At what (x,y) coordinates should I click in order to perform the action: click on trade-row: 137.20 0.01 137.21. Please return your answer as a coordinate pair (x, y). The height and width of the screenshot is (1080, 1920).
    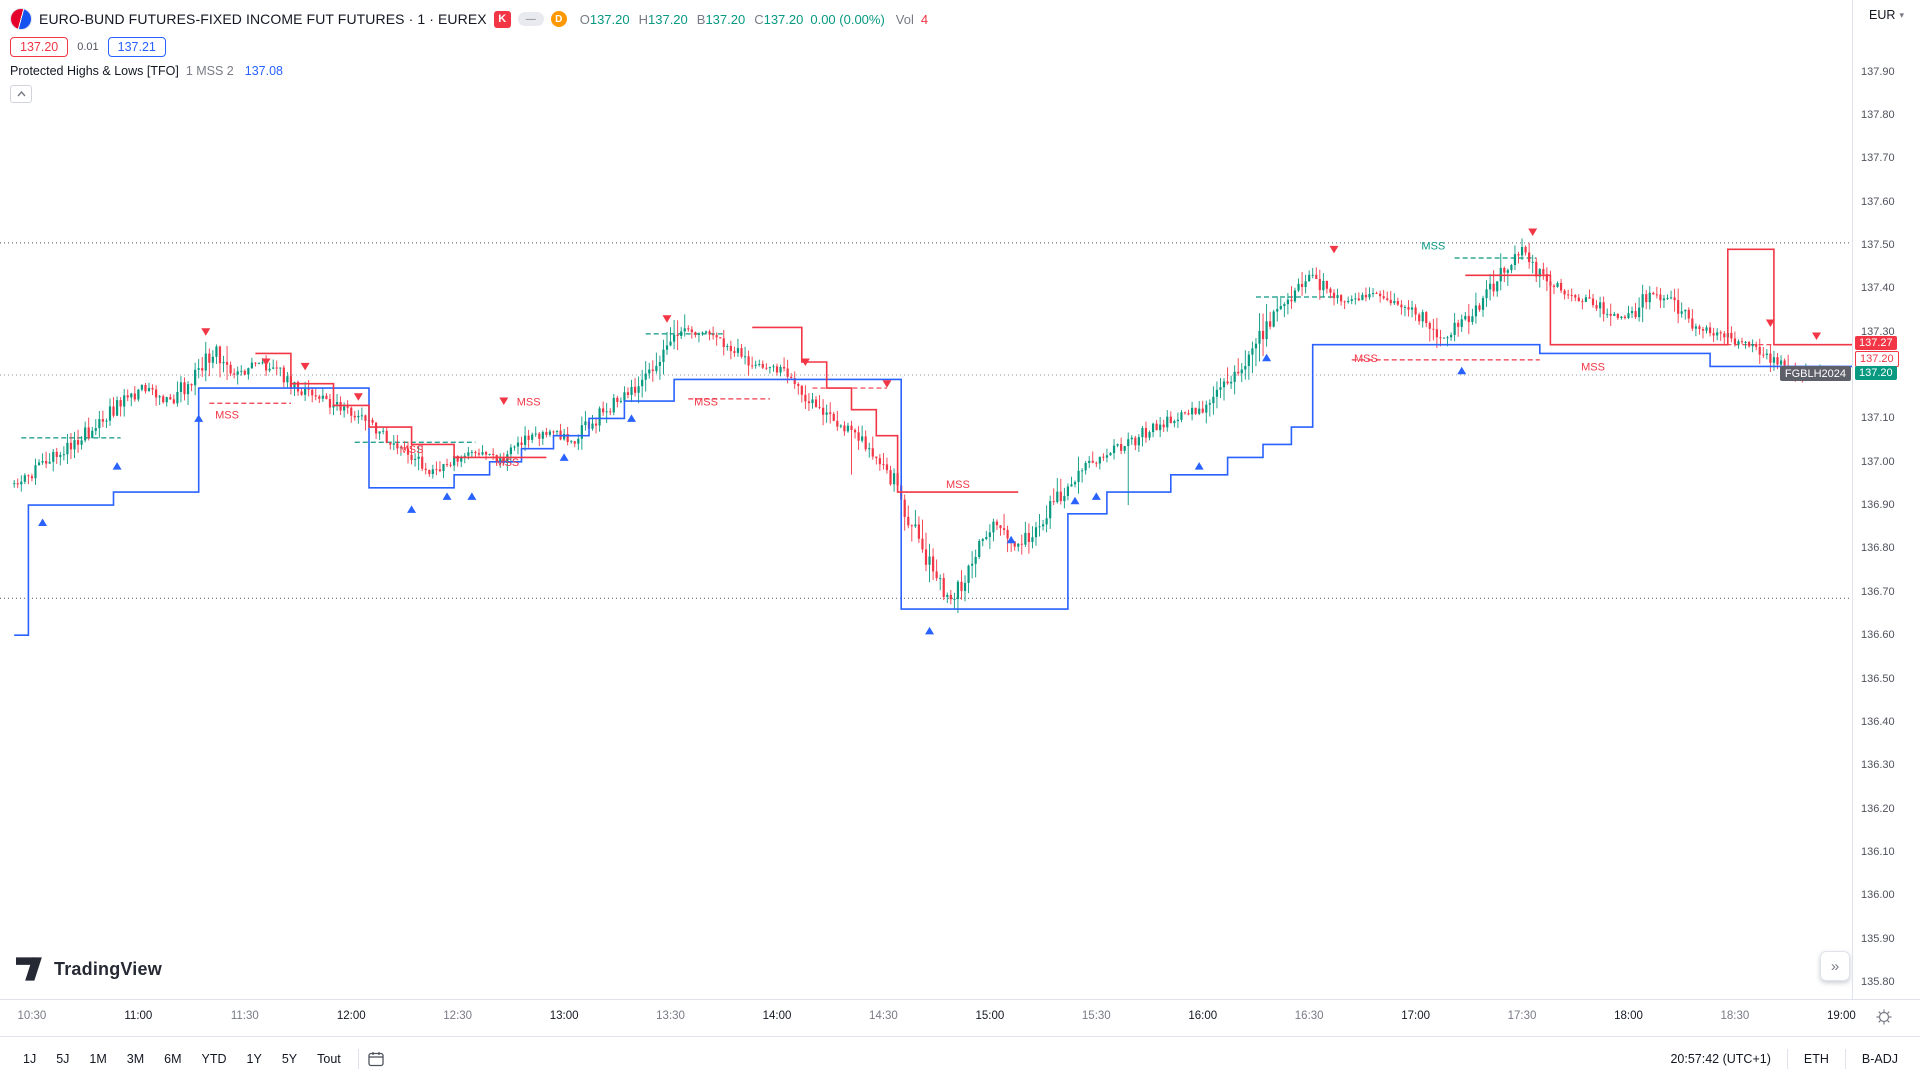
    Looking at the image, I should click on (469, 47).